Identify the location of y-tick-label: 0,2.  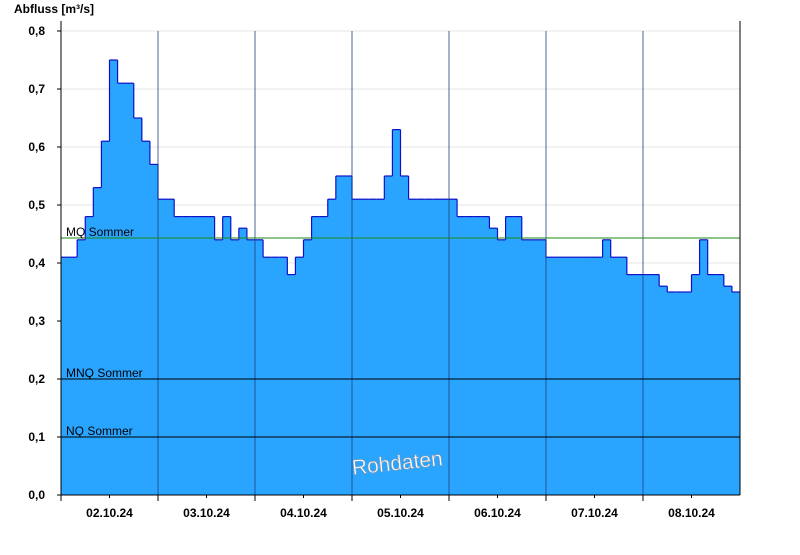
(36, 379).